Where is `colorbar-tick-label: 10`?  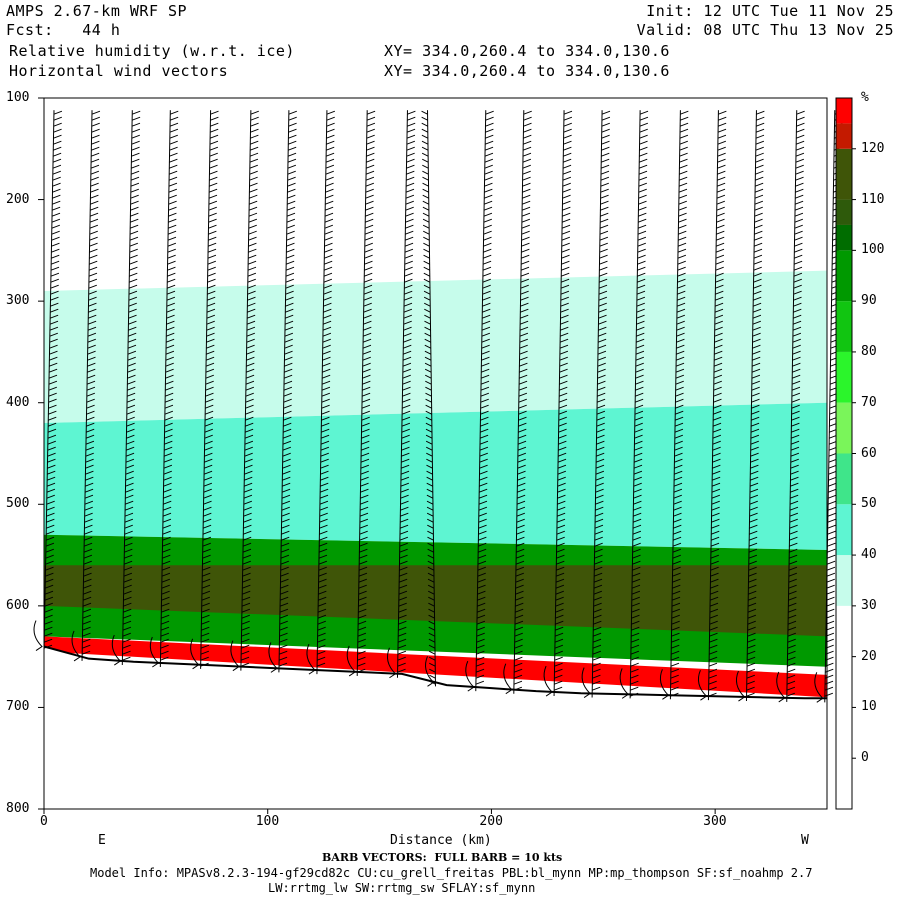
colorbar-tick-label: 10 is located at coordinates (869, 707).